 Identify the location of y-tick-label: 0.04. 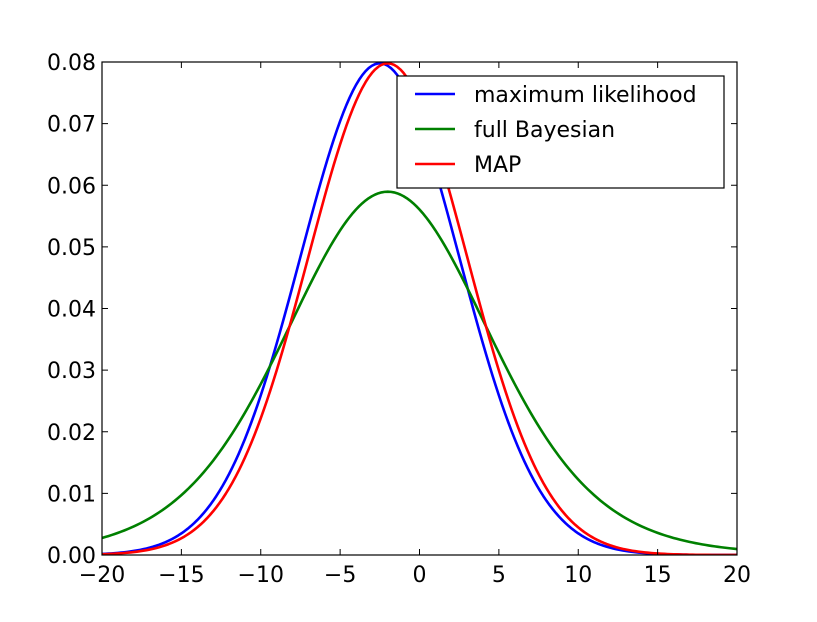
(71, 310).